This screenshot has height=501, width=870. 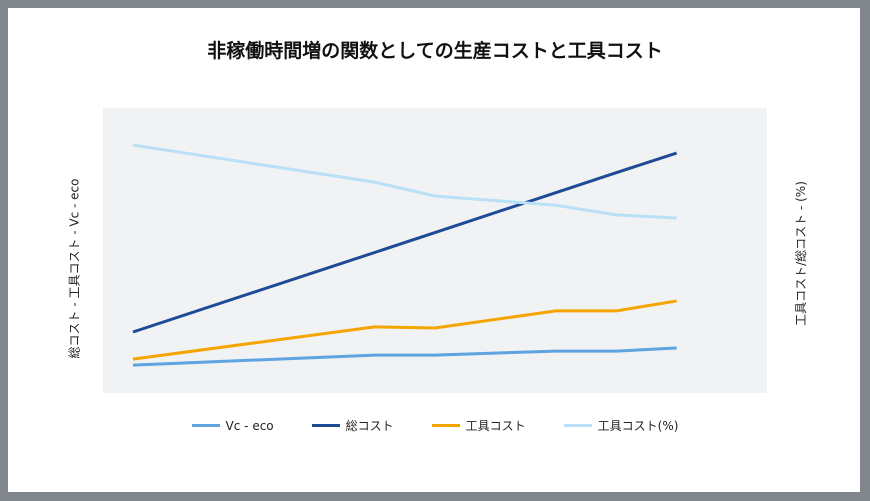 I want to click on chart-title: 非稼働時間増の関数としての生産コストと工具コスト, so click(x=435, y=51).